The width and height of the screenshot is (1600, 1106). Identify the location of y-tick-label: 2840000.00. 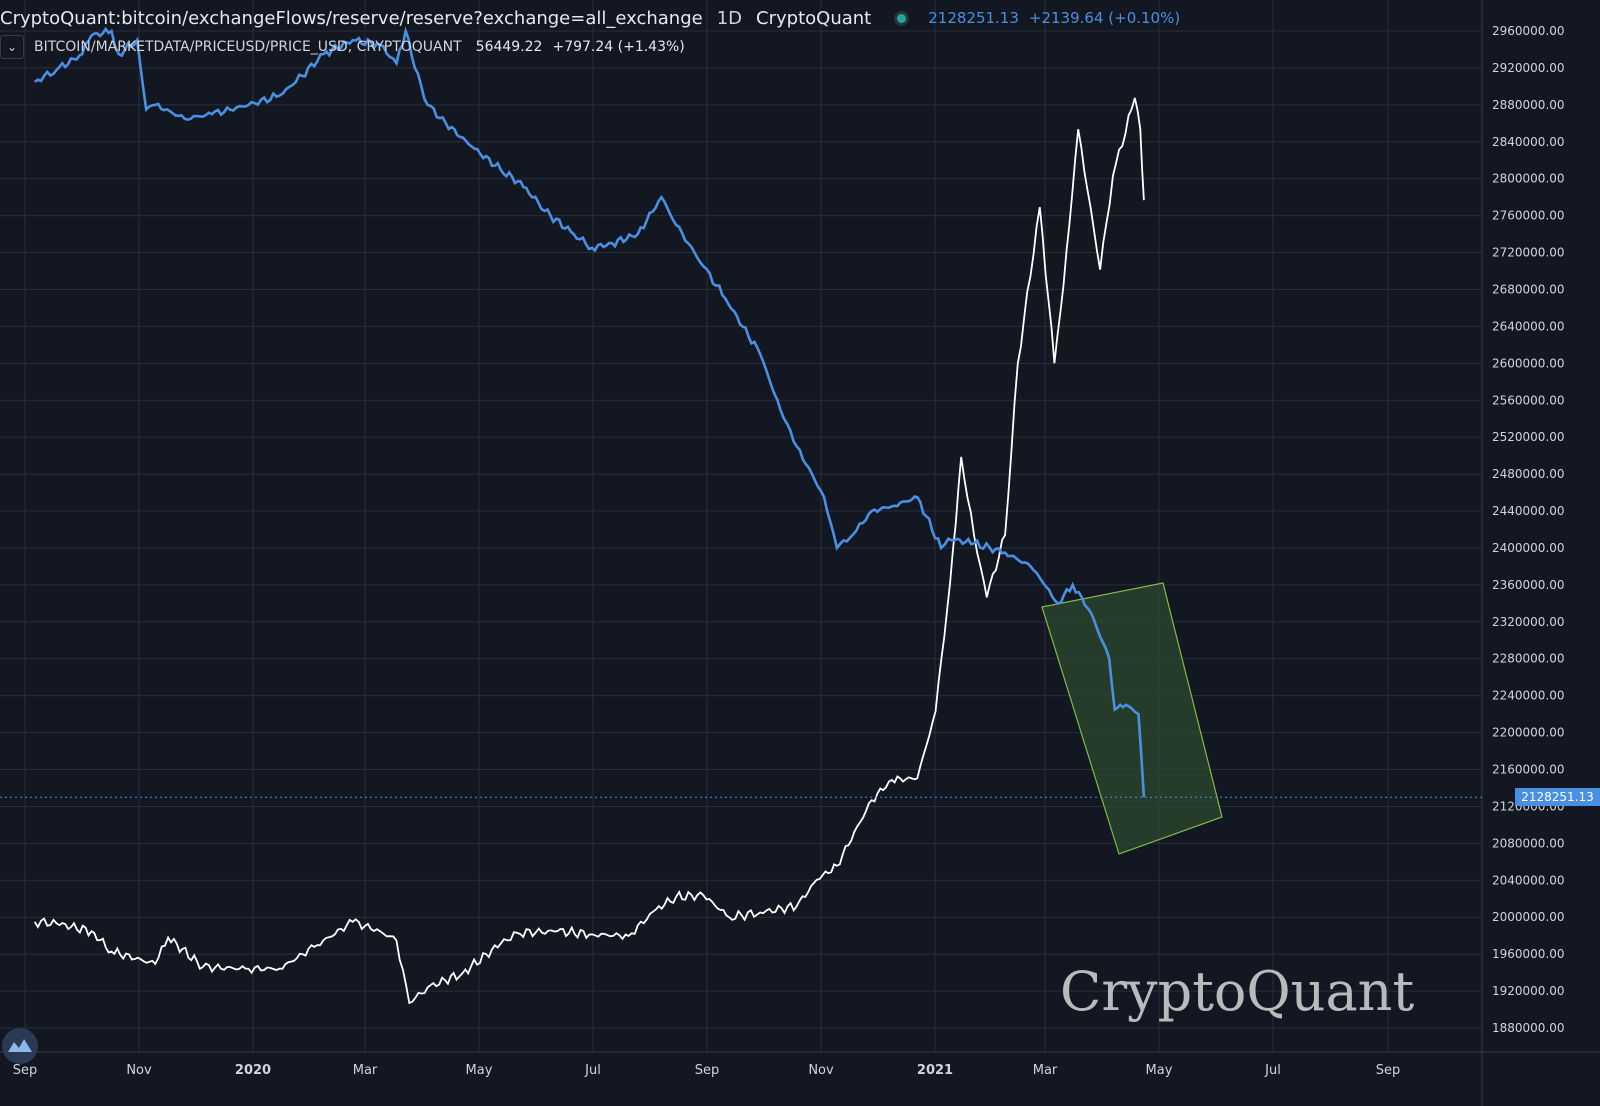
(1528, 142).